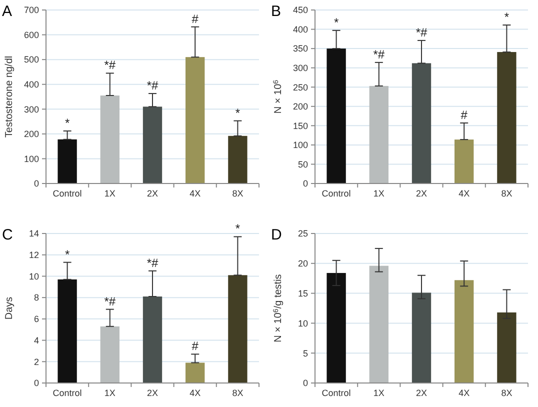 Image resolution: width=538 pixels, height=407 pixels. Describe the element at coordinates (300, 87) in the screenshot. I see `y-tick-label: 250` at that location.